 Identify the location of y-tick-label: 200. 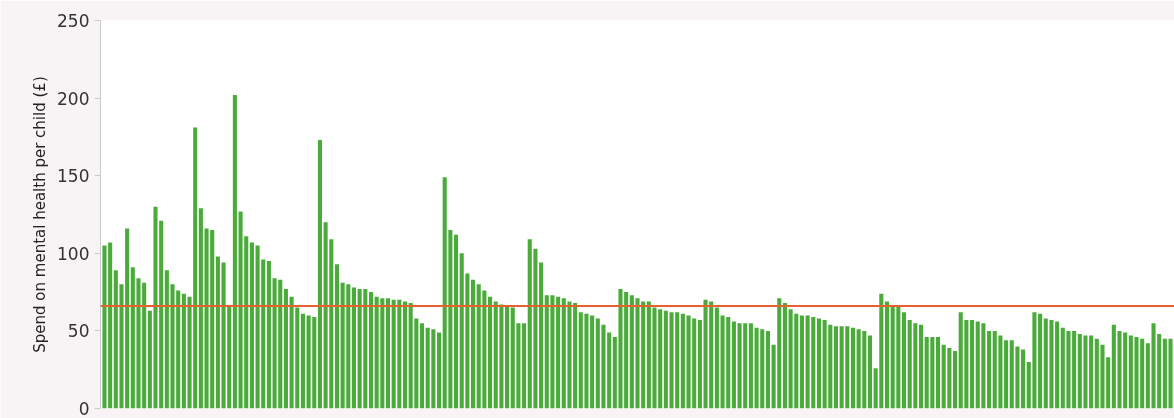
(73, 98).